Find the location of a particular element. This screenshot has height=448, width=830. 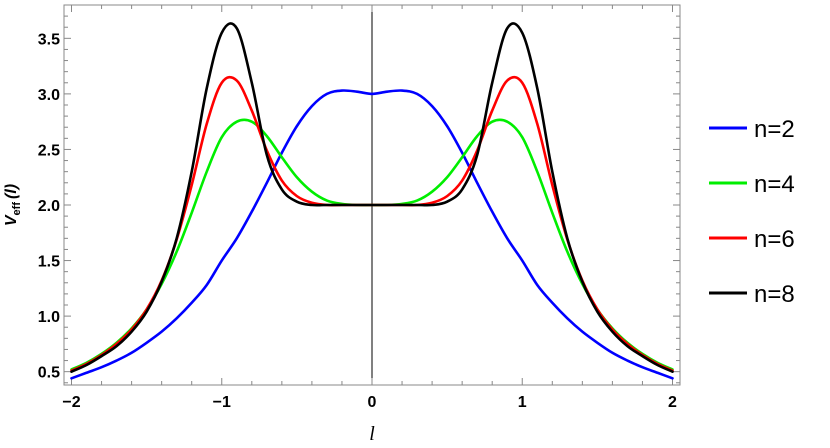

x-tick-label: 2 is located at coordinates (672, 402).